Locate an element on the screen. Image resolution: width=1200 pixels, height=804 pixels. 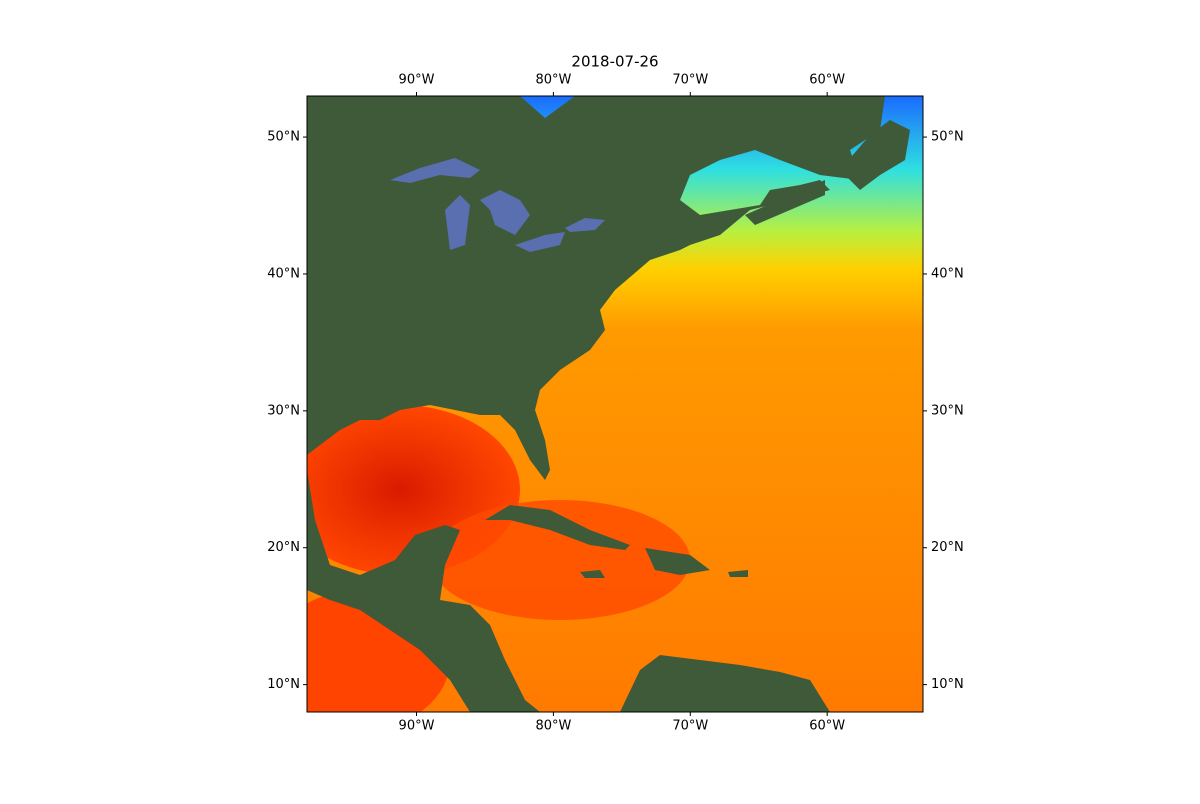
great-lakes is located at coordinates (497, 205).